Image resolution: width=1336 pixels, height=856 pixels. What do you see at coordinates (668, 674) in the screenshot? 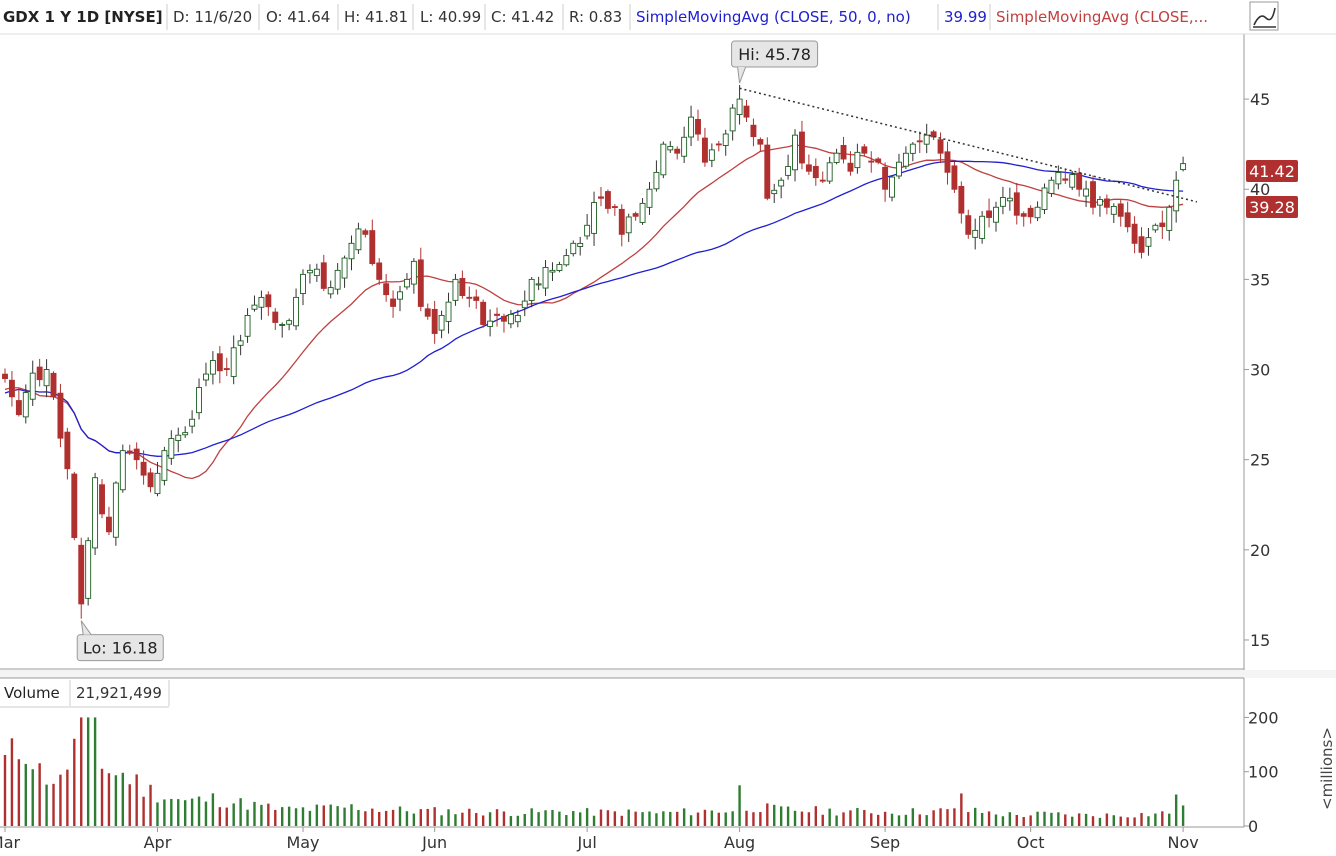
I see `pane-separator` at bounding box center [668, 674].